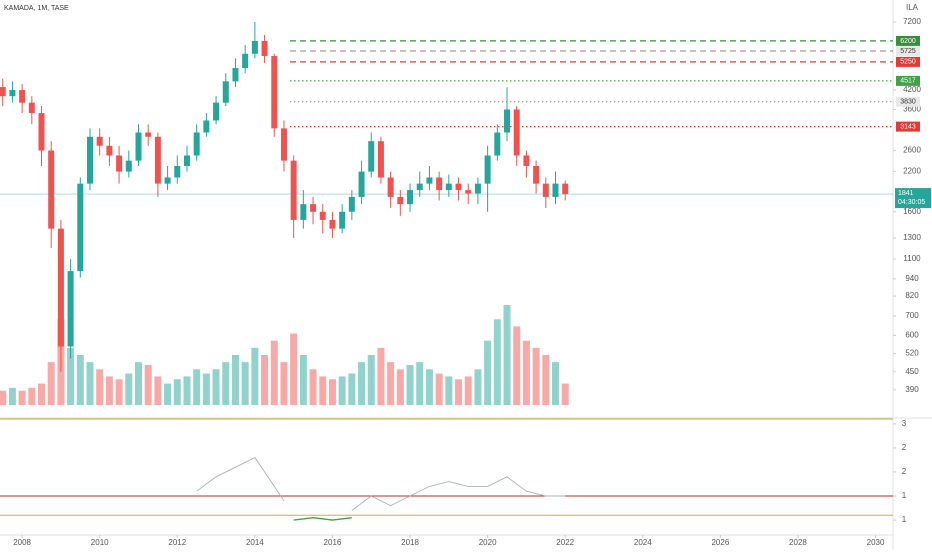 Image resolution: width=932 pixels, height=555 pixels. I want to click on y-tick-label: 1100, so click(912, 258).